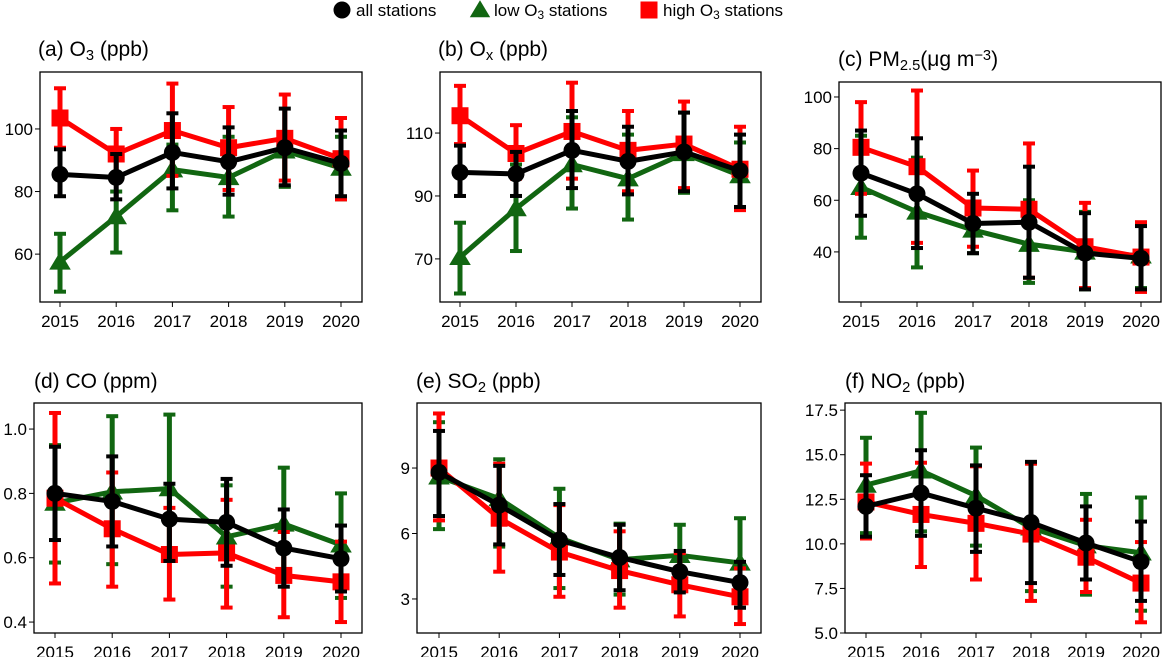  I want to click on y-tick-label: 12.5, so click(821, 499).